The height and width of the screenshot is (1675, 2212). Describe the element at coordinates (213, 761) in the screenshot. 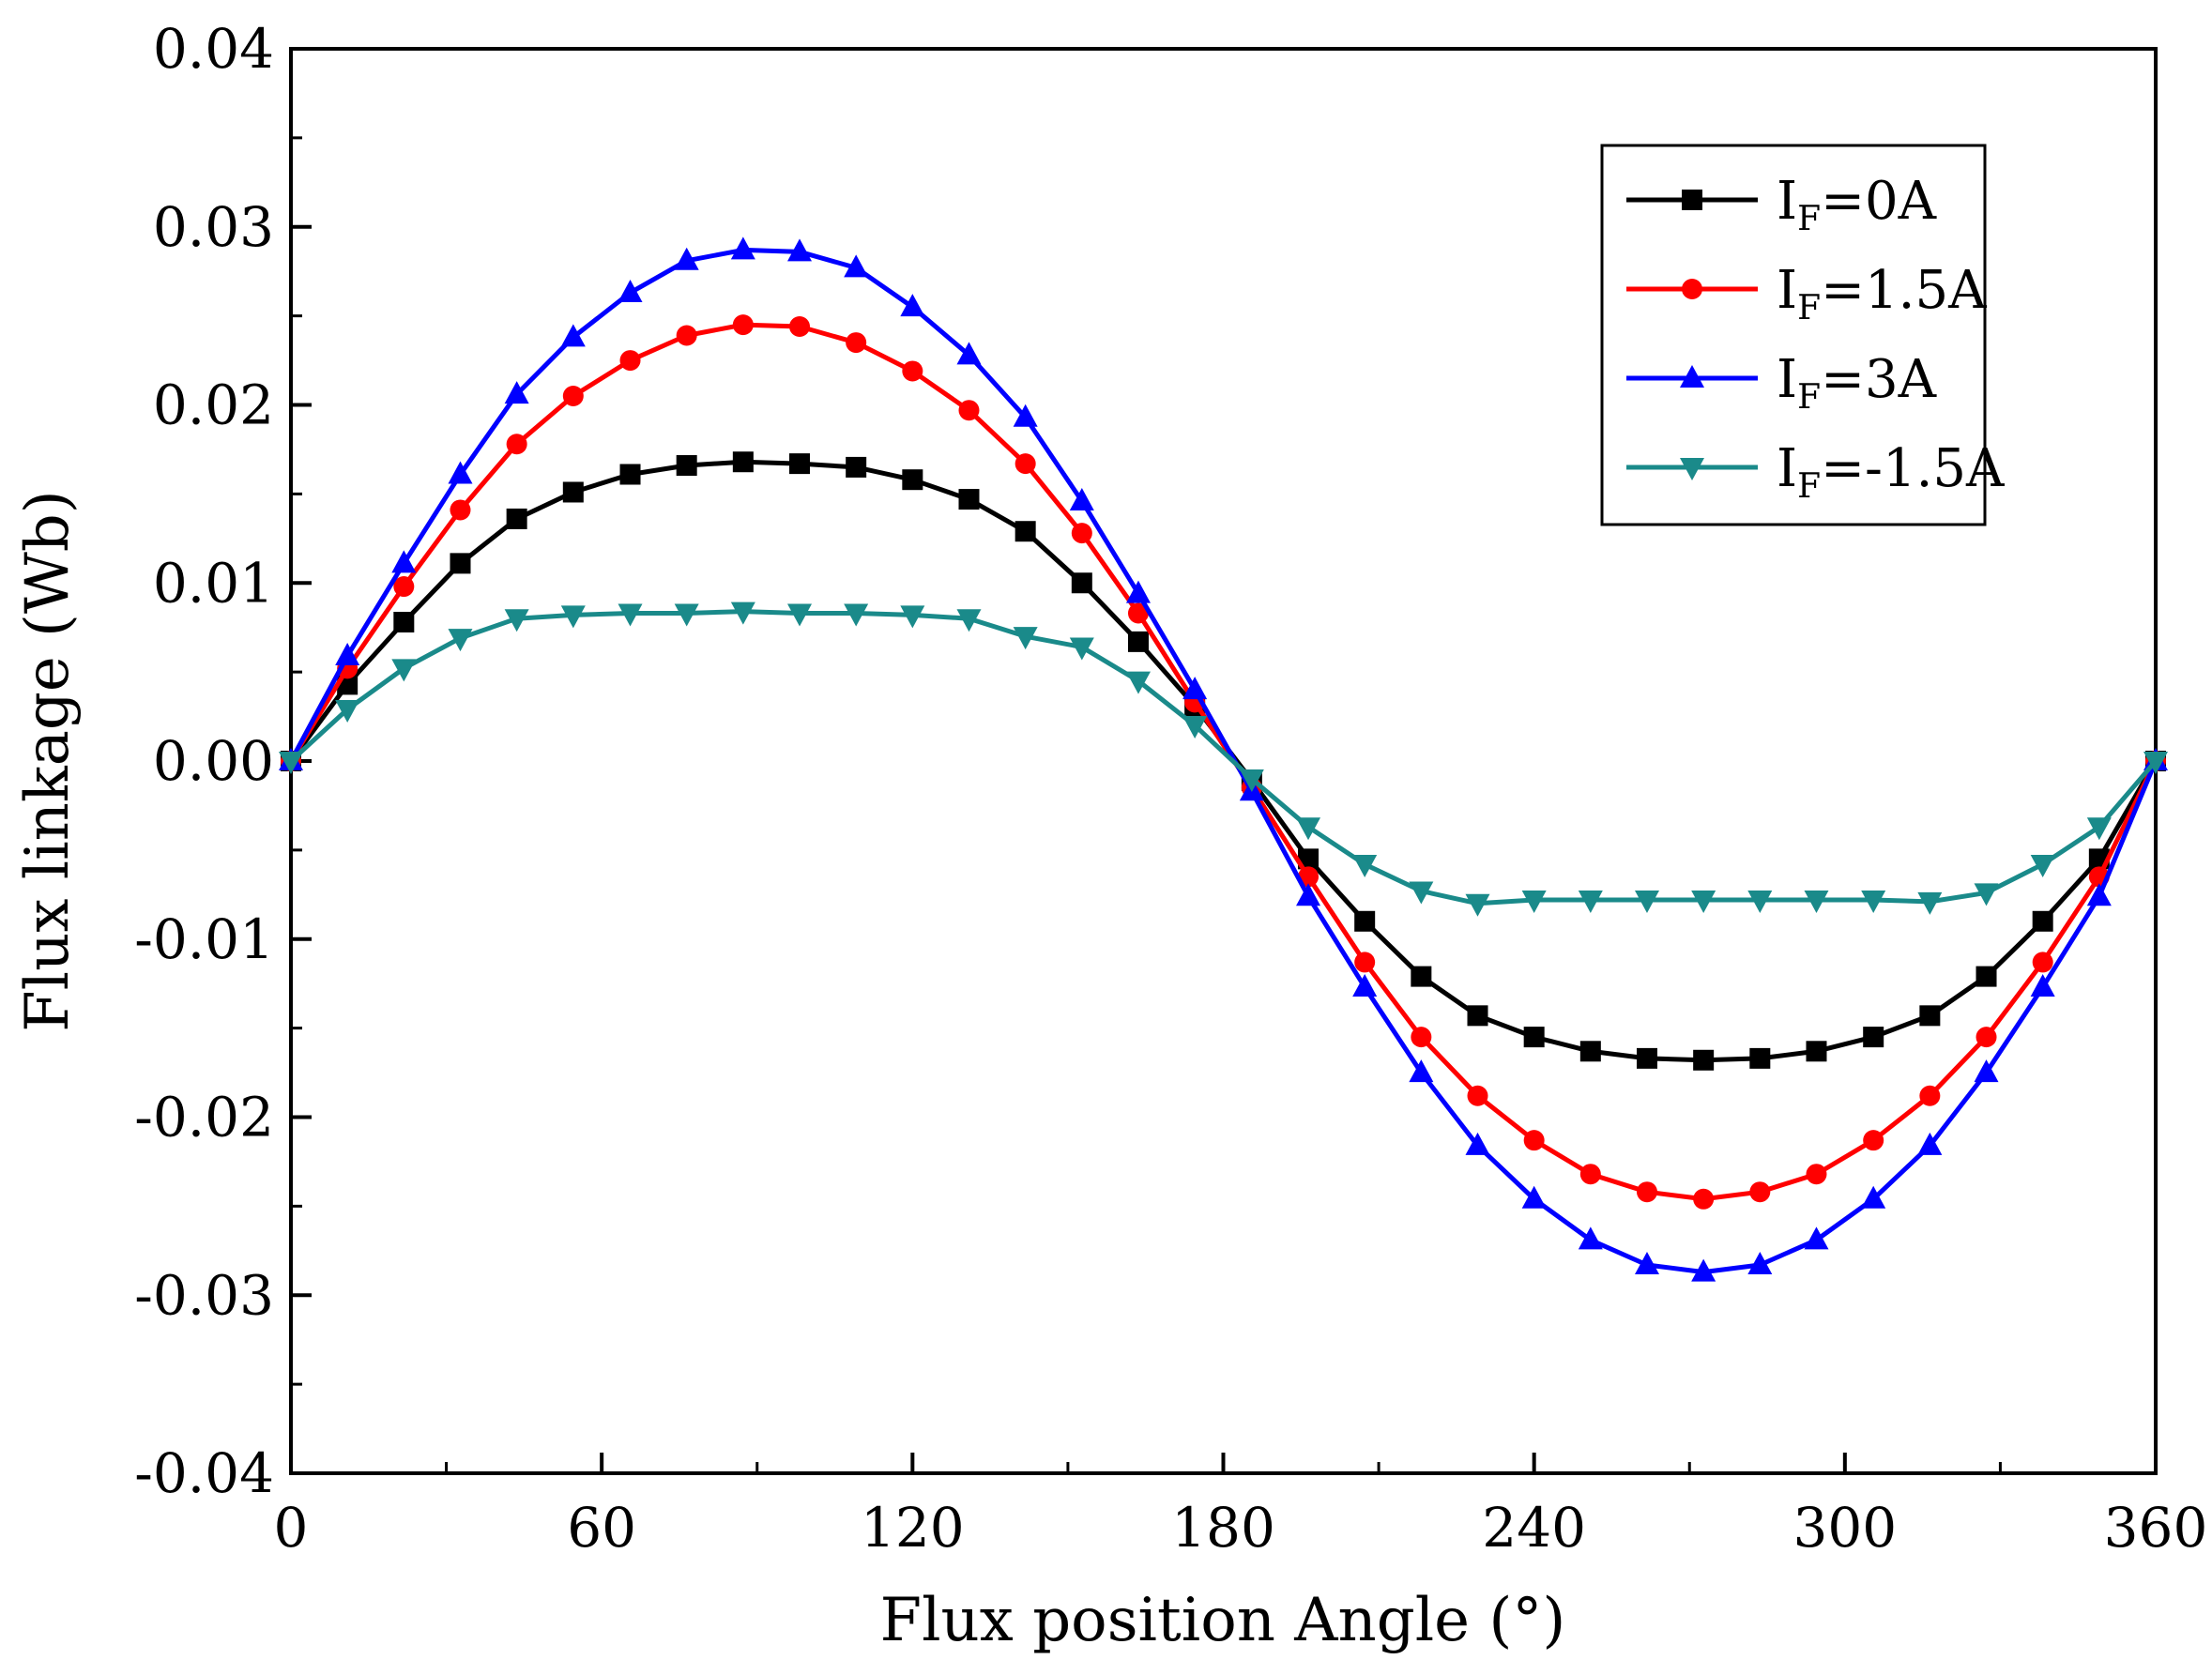

I see `y-tick-label: 0.00` at that location.